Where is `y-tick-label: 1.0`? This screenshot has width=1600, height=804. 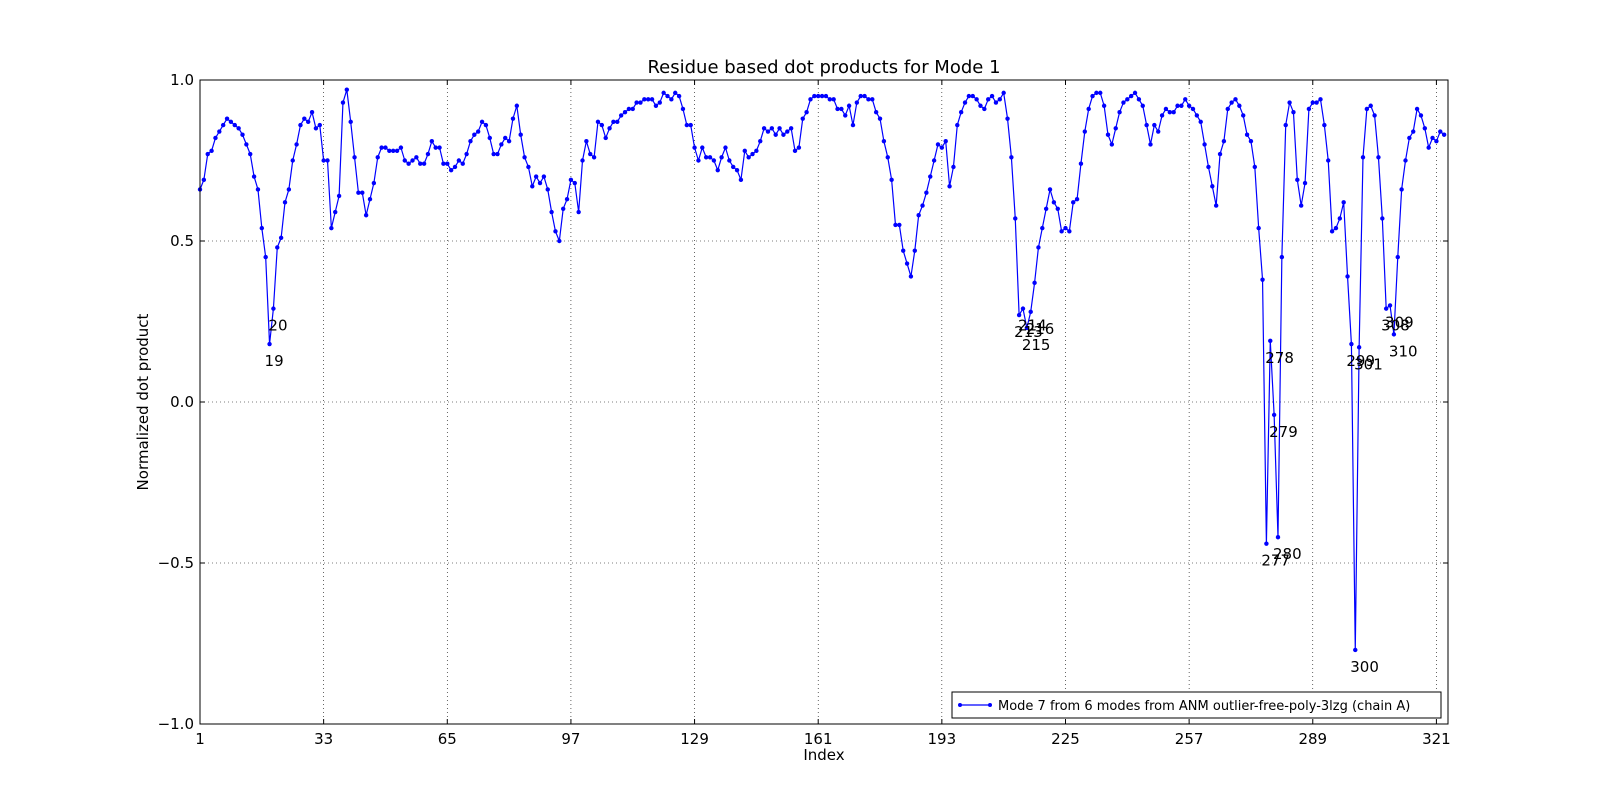
y-tick-label: 1.0 is located at coordinates (182, 80).